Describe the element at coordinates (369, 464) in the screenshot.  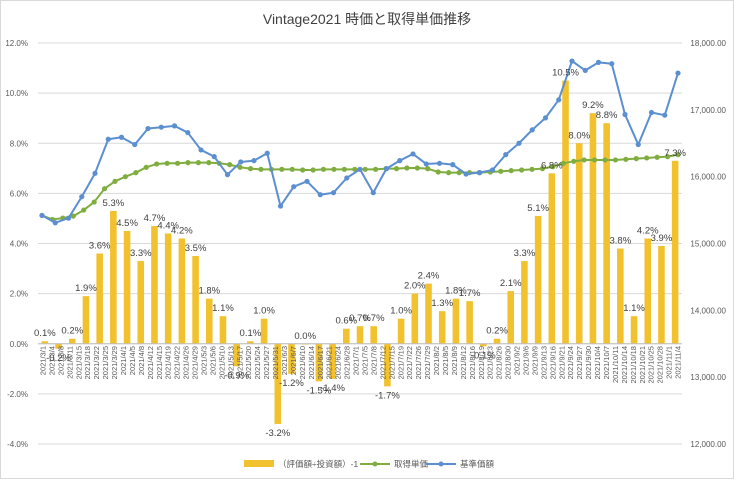
I see `legend: （評価額÷投資額）-1 取得単価 基準価額` at that location.